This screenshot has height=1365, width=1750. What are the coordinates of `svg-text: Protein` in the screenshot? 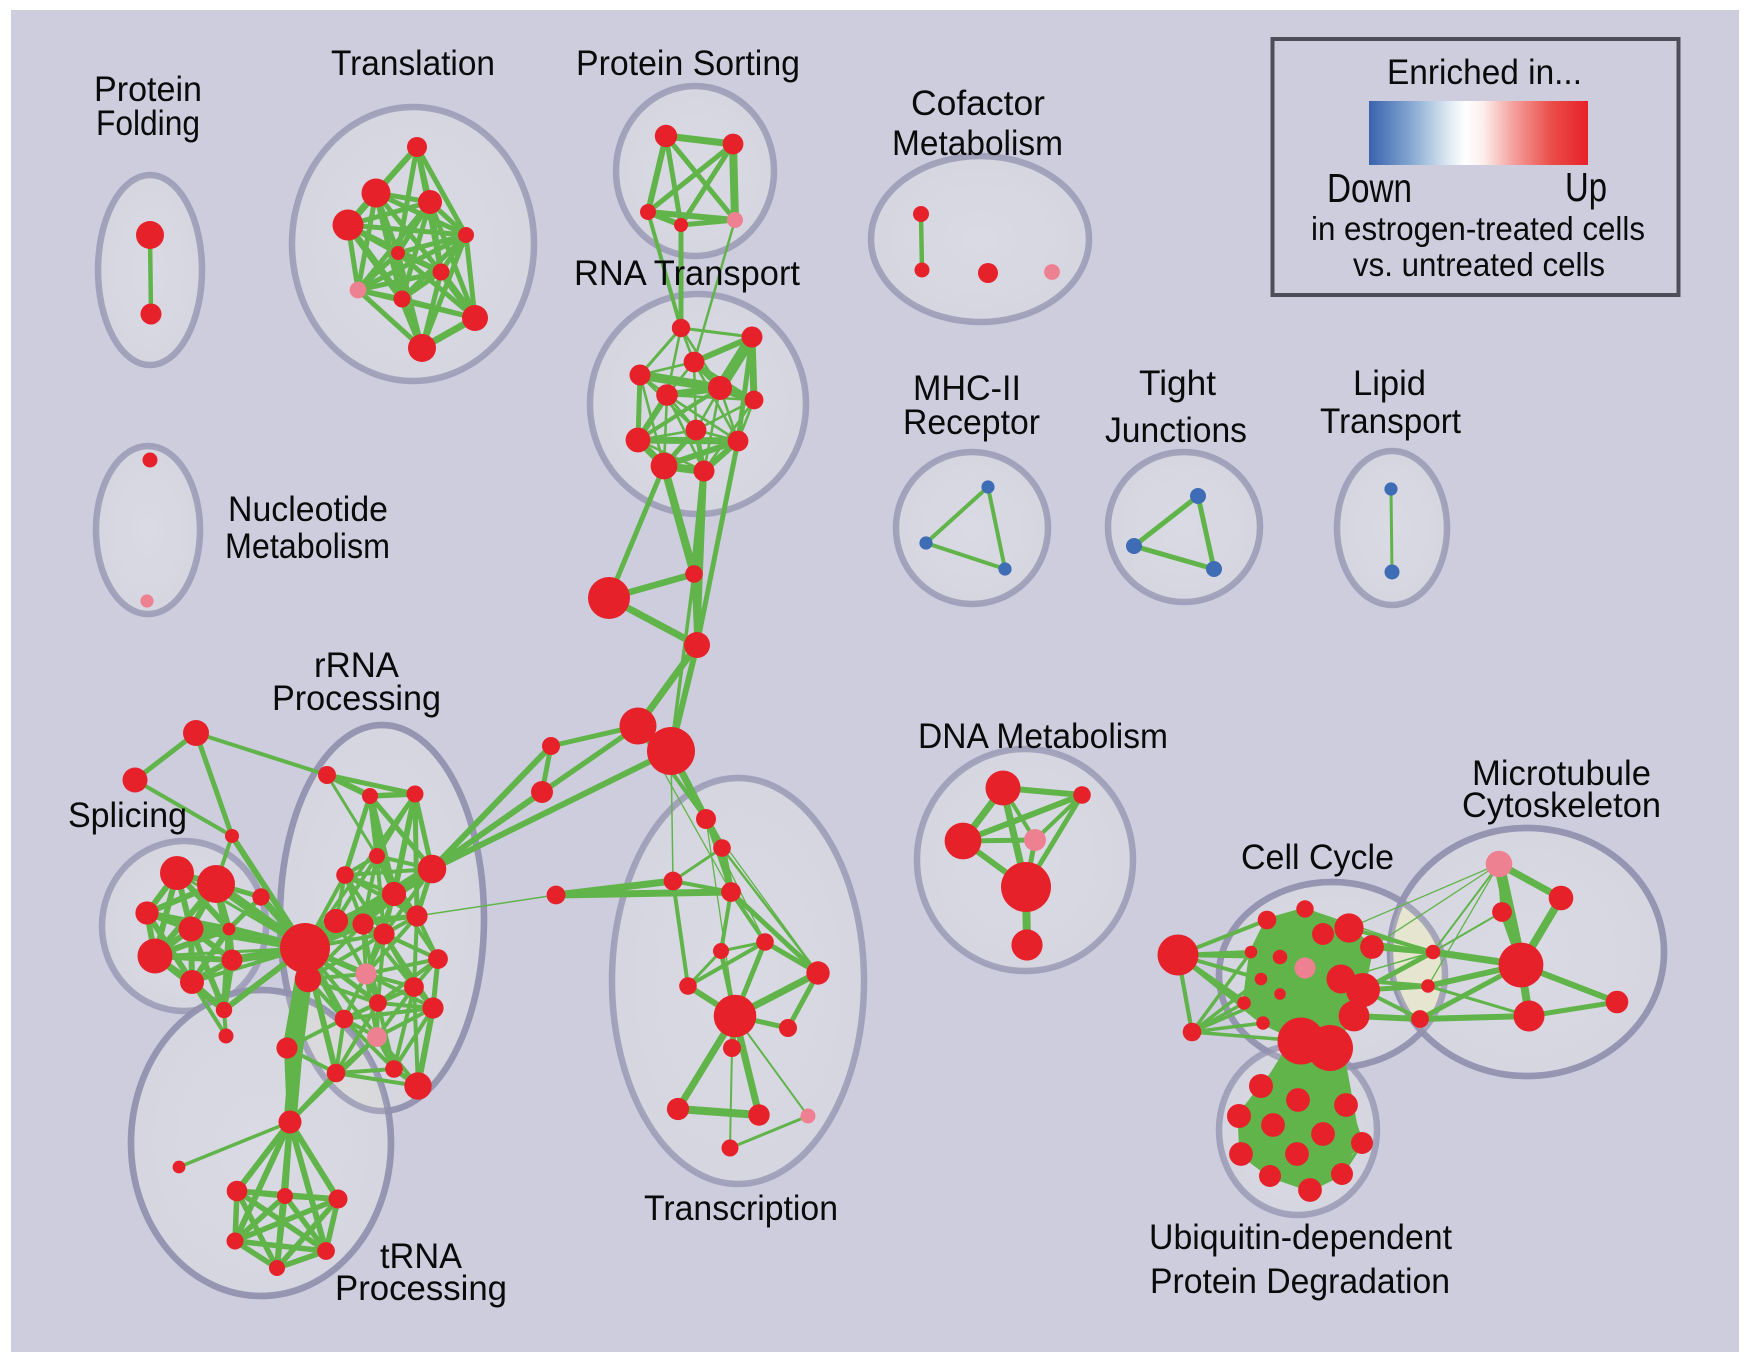 It's located at (148, 89).